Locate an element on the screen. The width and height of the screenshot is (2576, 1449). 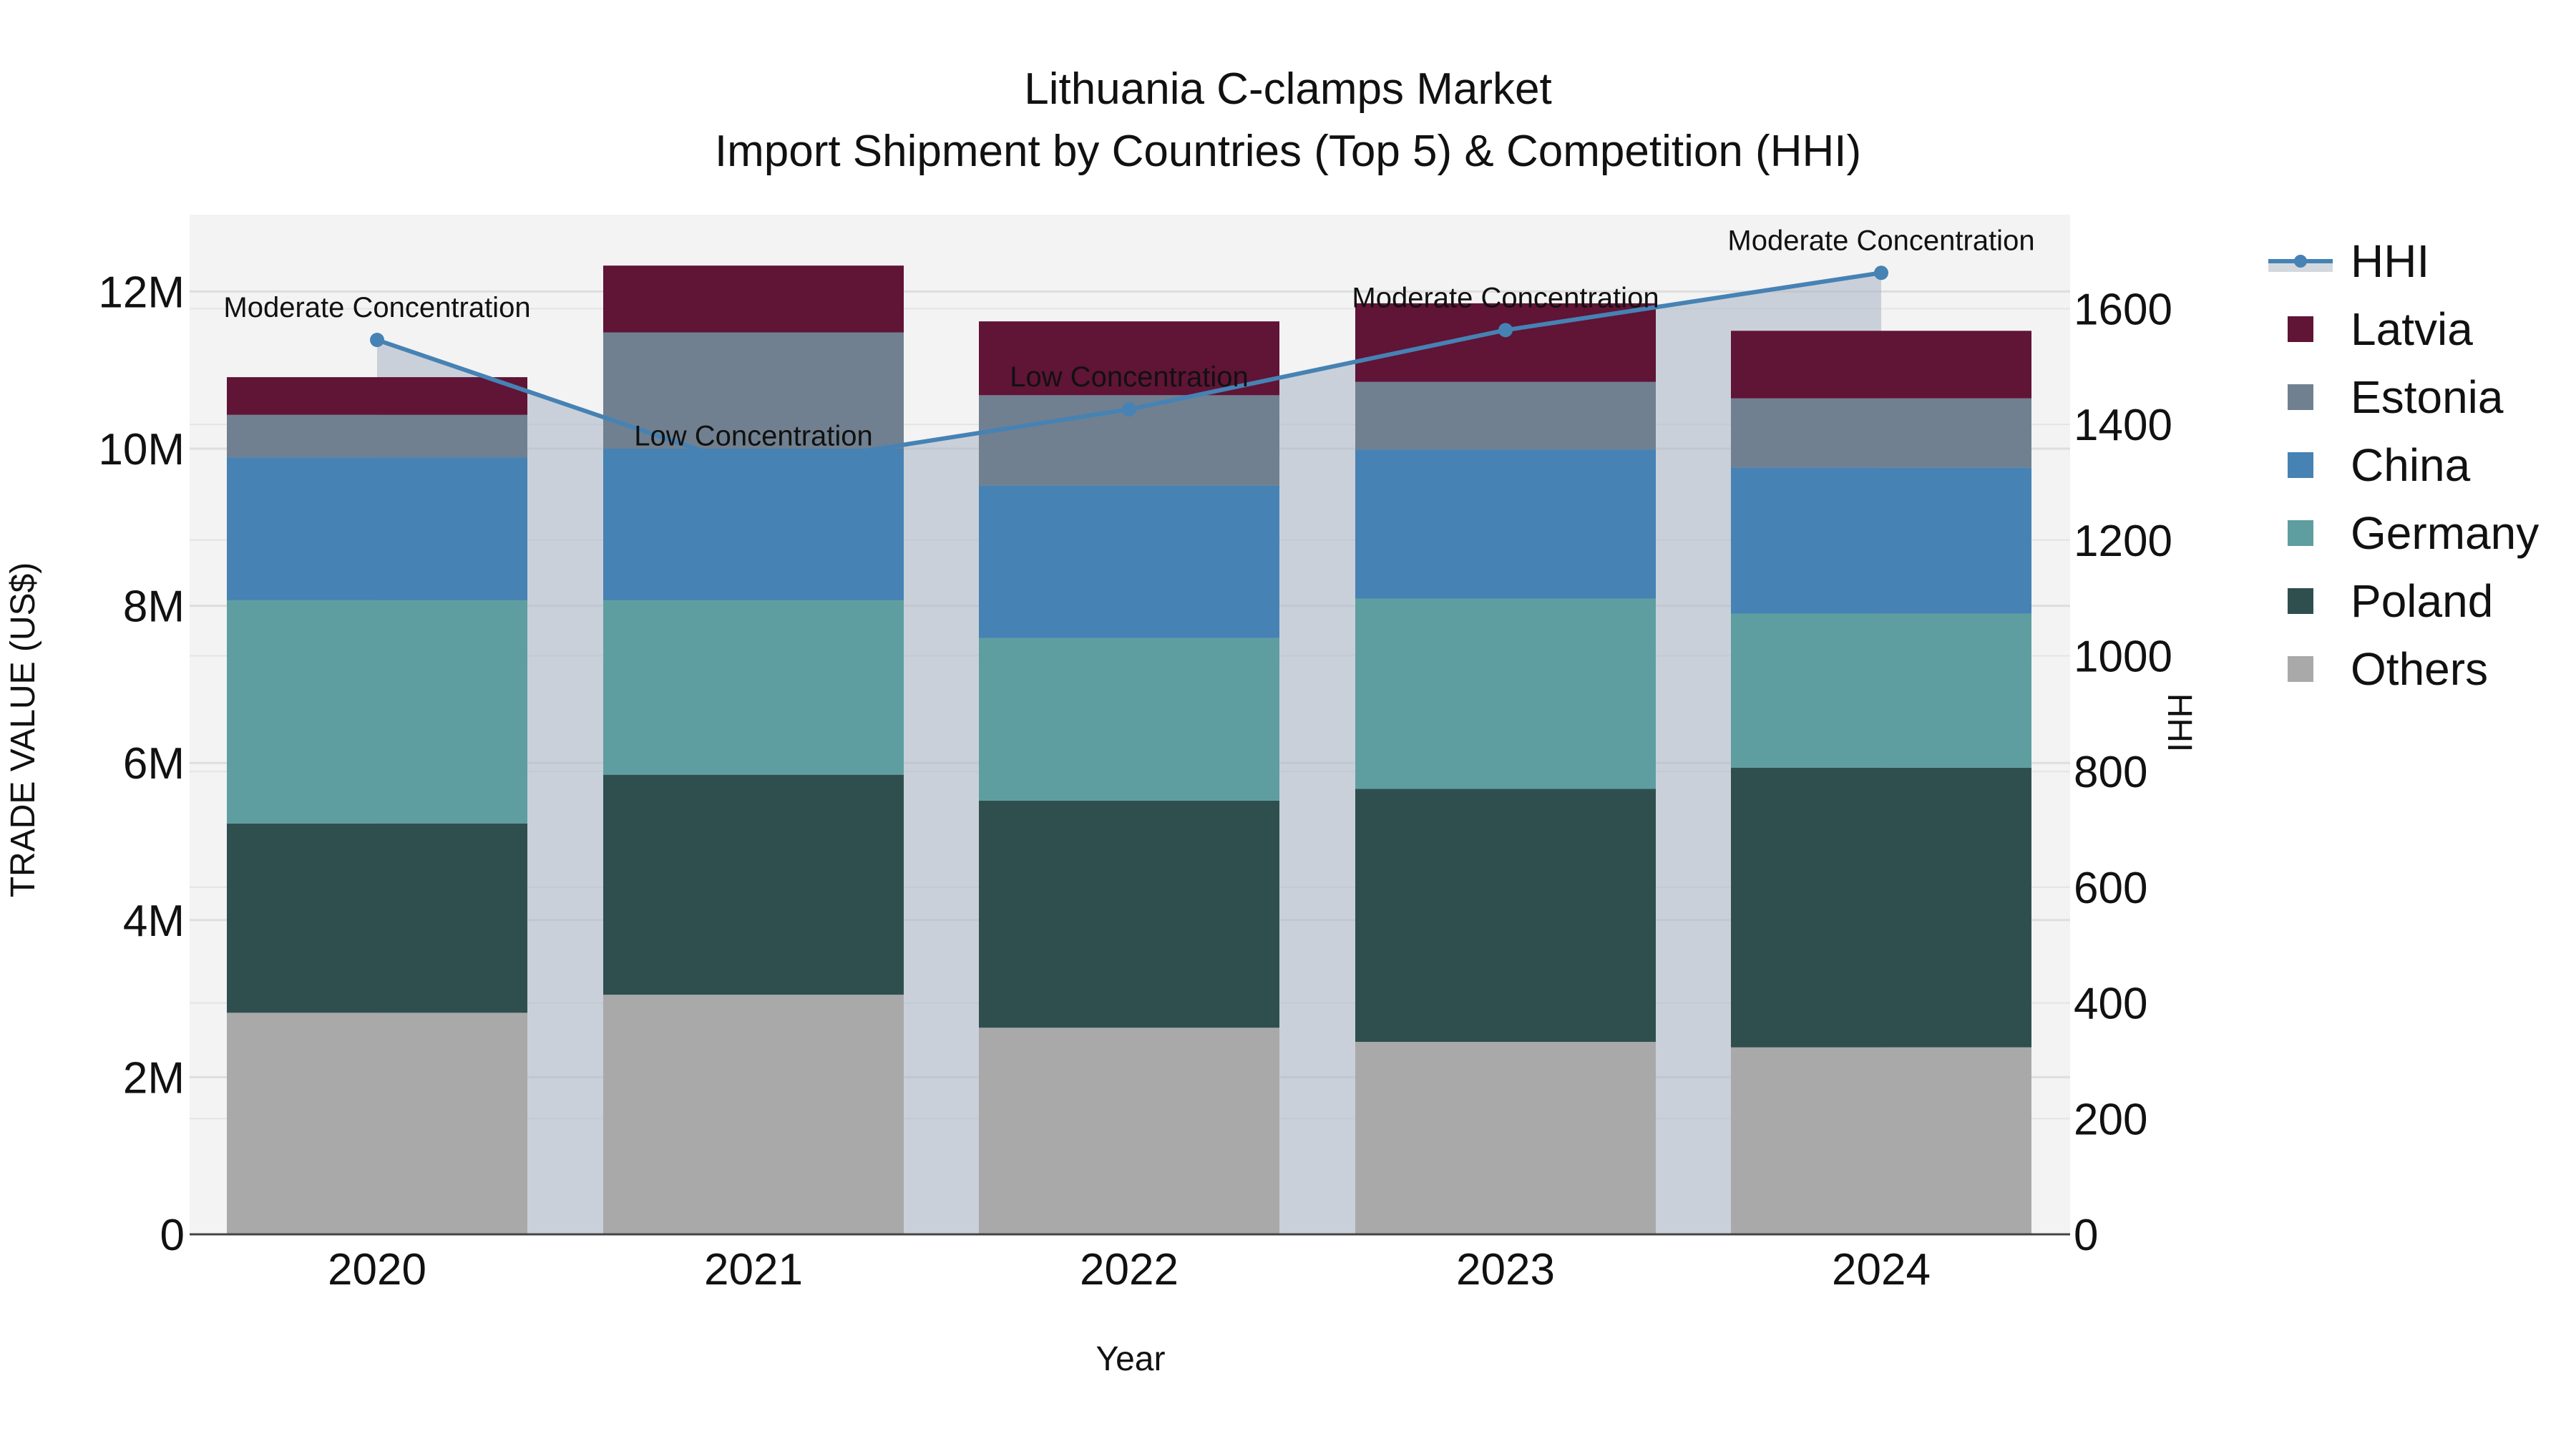
legend-item-hhi: HHI is located at coordinates (2348, 261).